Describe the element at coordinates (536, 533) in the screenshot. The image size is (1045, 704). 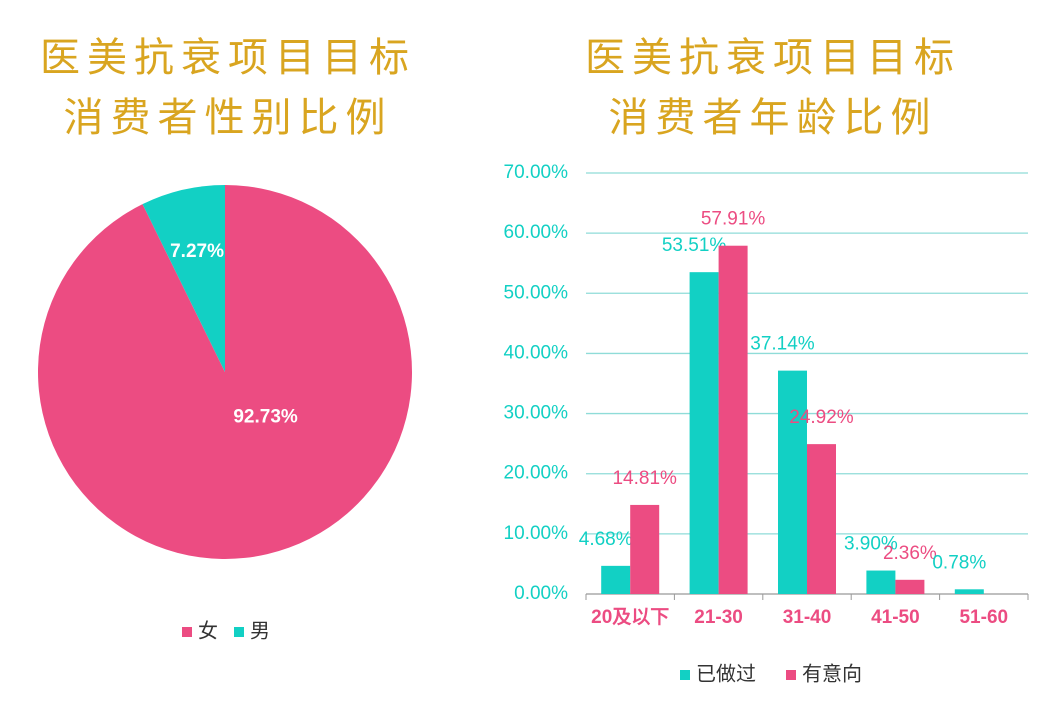
I see `y-tick-label: 10.00%` at that location.